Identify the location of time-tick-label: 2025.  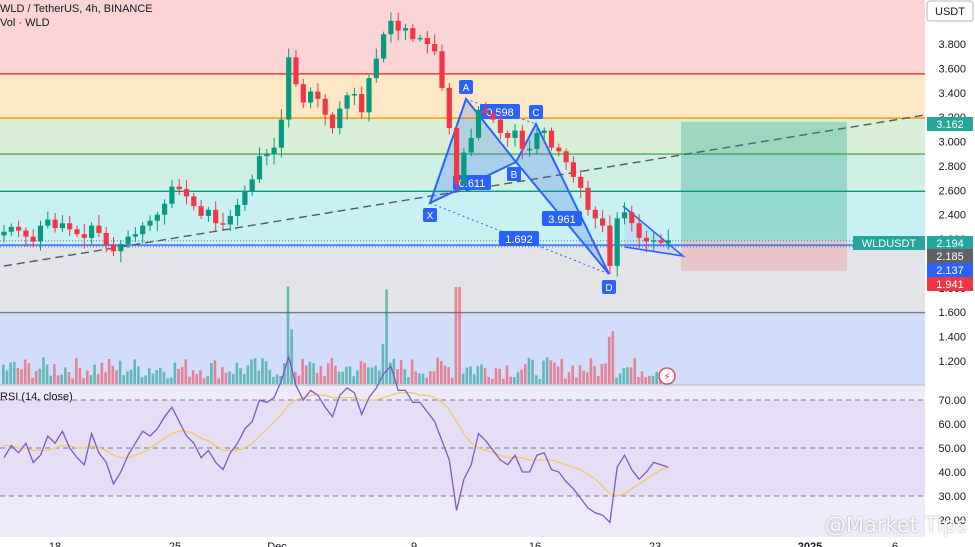
(810, 544).